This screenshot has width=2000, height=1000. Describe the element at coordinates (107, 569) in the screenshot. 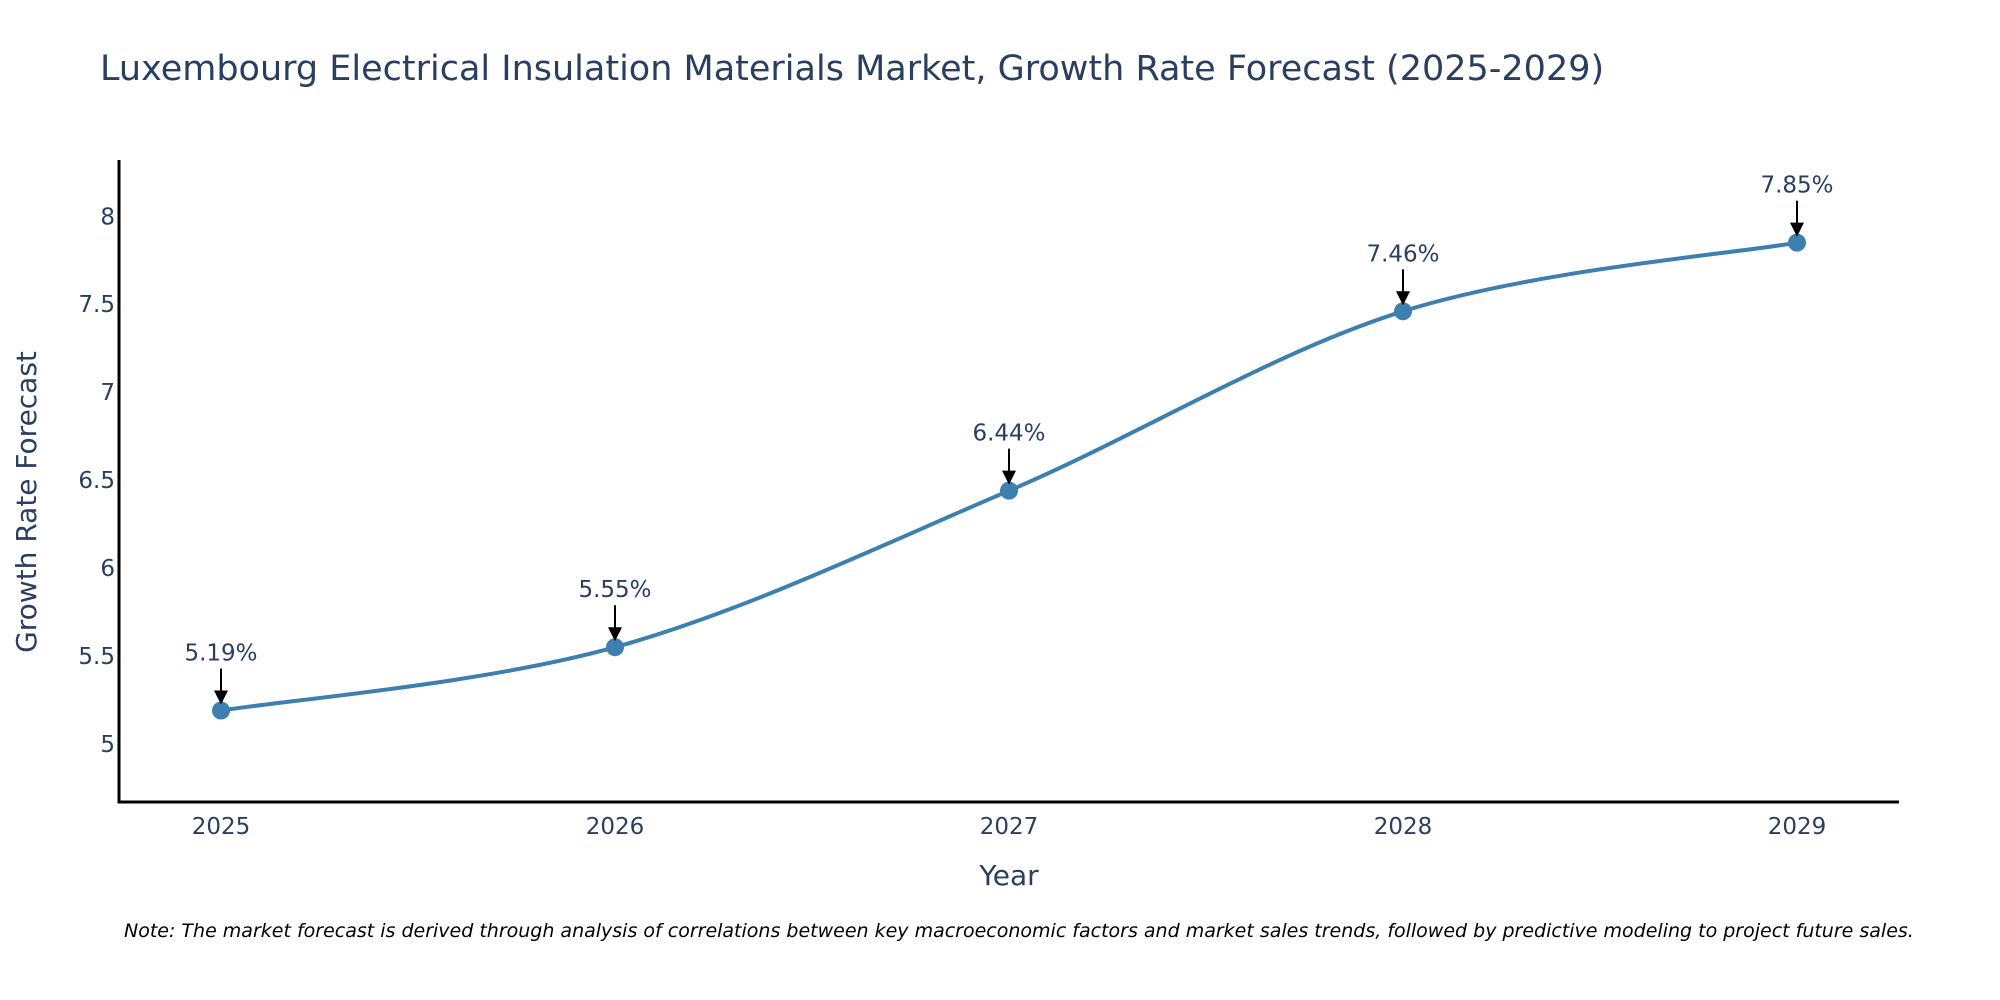

I see `y-tick-label: 6` at that location.